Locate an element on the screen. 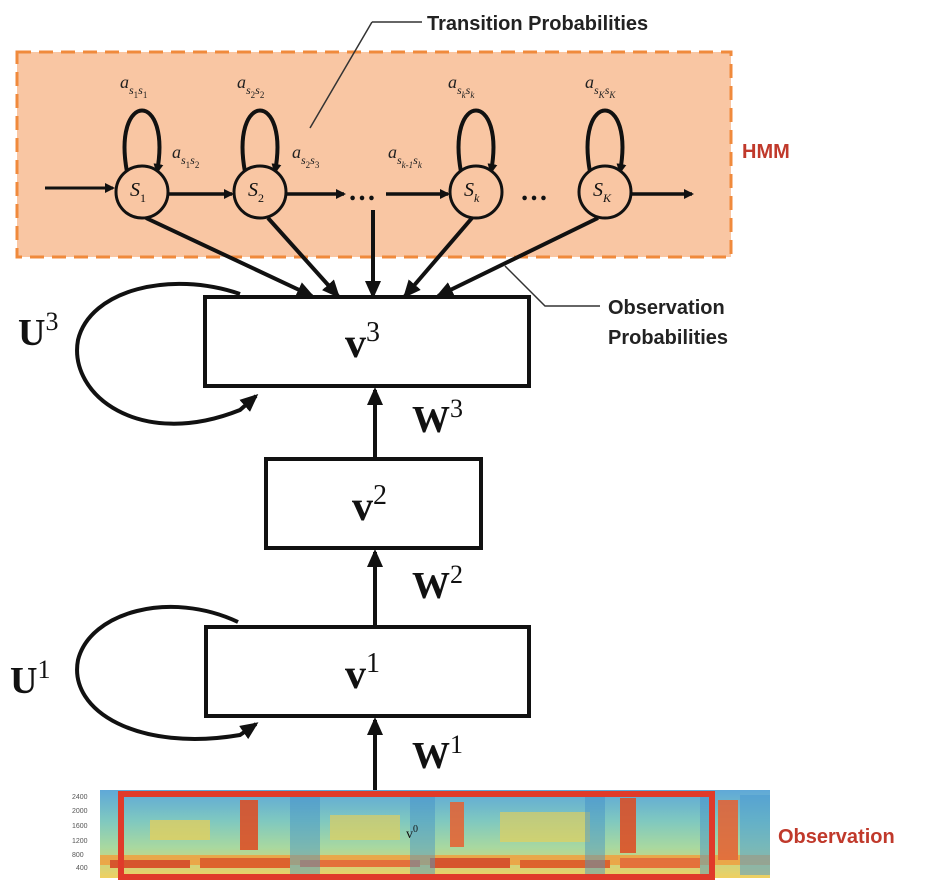 Image resolution: width=926 pixels, height=881 pixels. transition-label-s1-s2: as1s2 is located at coordinates (185, 156).